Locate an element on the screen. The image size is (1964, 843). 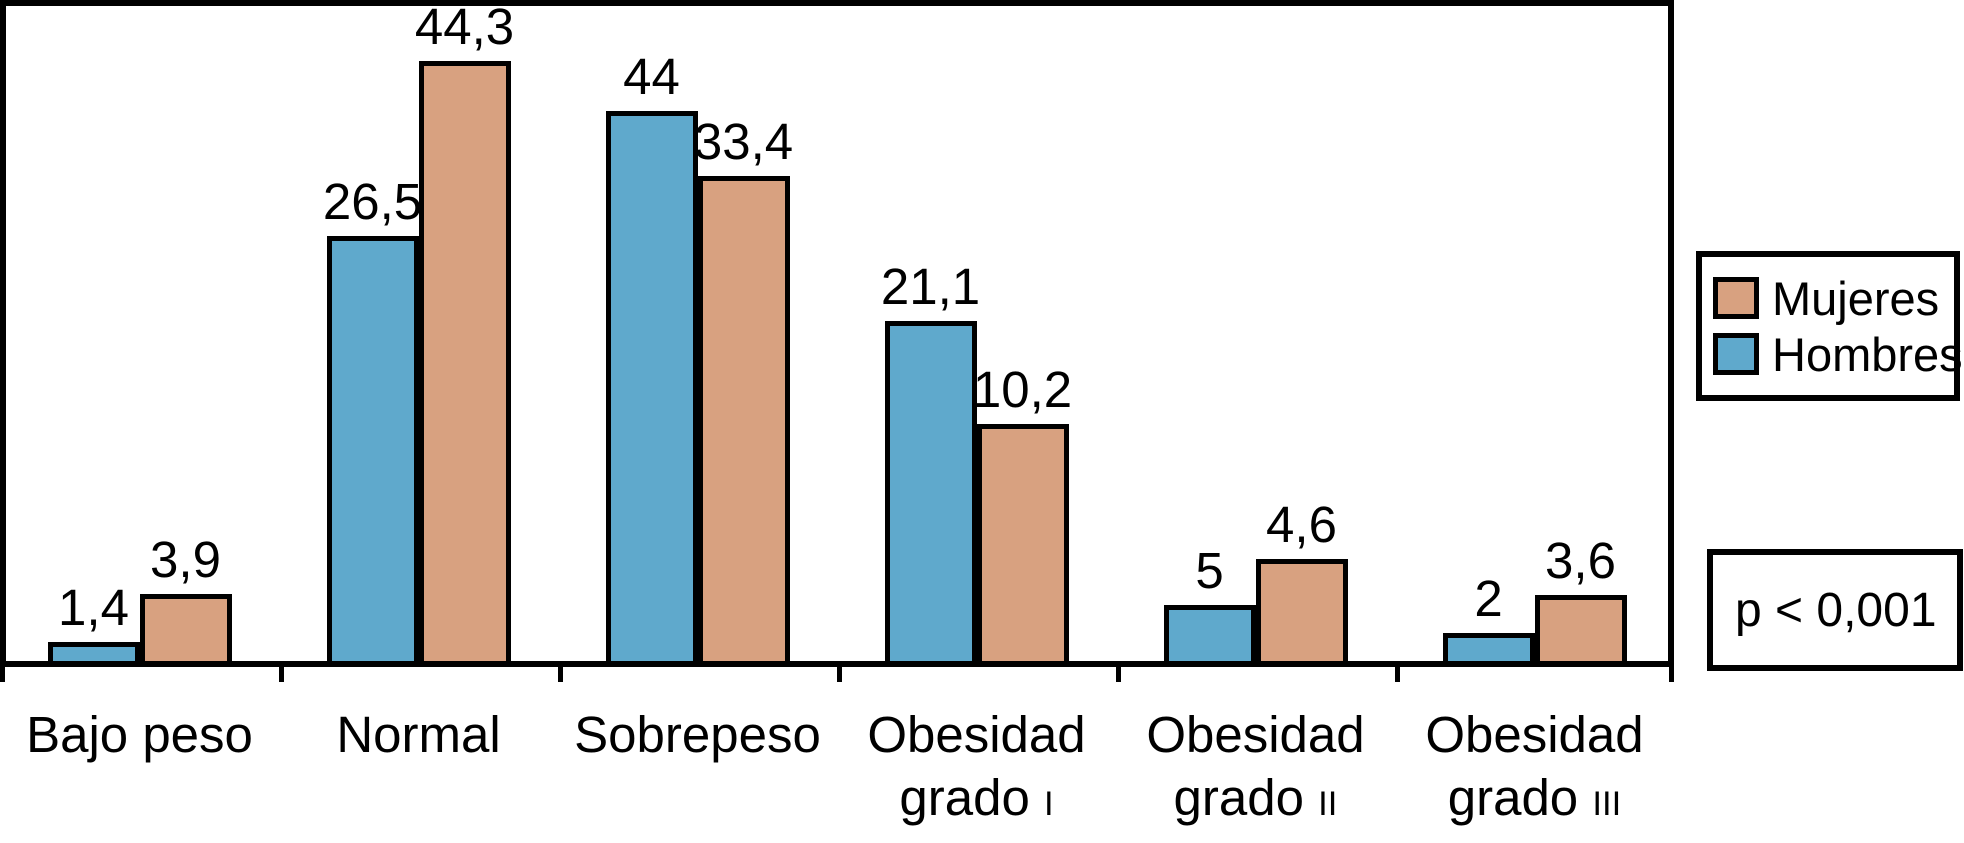
bar-mujeres-bajo-peso is located at coordinates (185, 627).